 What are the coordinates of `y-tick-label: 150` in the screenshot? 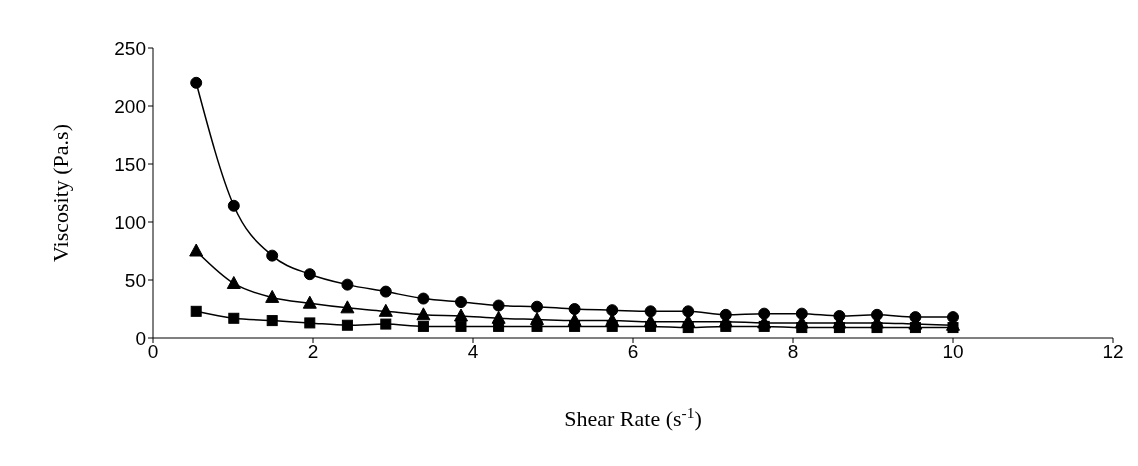 It's located at (130, 164).